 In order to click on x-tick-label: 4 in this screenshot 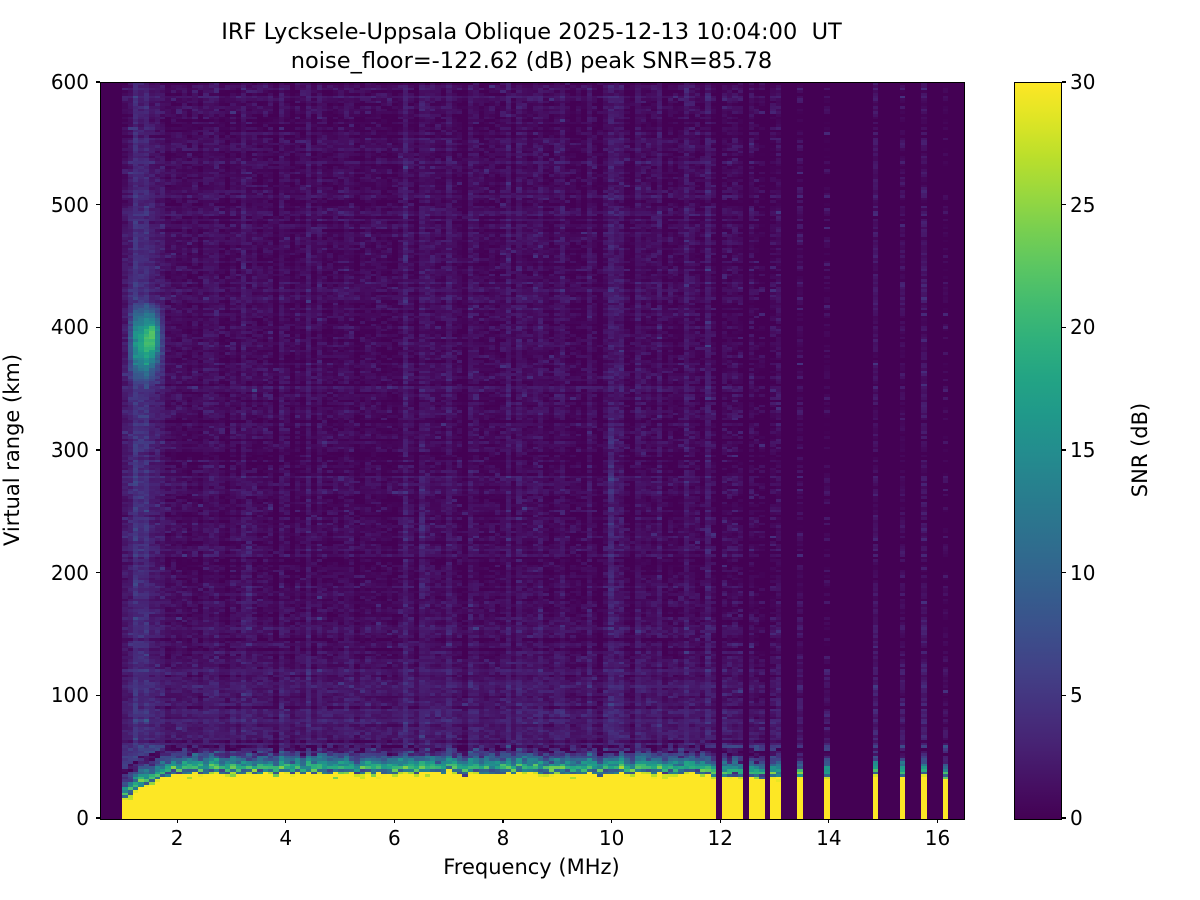, I will do `click(286, 838)`.